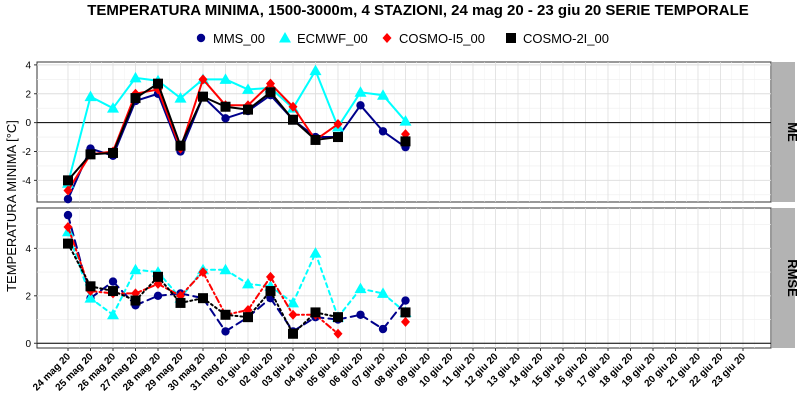 The image size is (800, 400). I want to click on legend-item: COSMO-I5_00, so click(433, 38).